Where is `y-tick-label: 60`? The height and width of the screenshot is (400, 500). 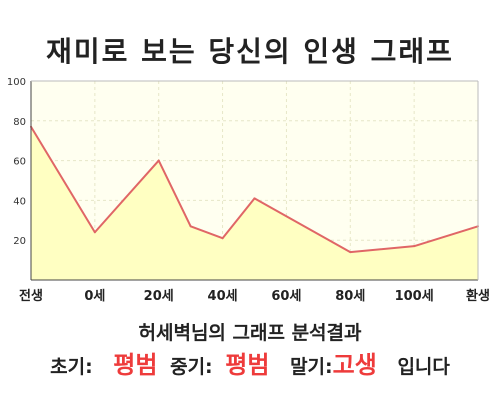 y-tick-label: 60 is located at coordinates (19, 162).